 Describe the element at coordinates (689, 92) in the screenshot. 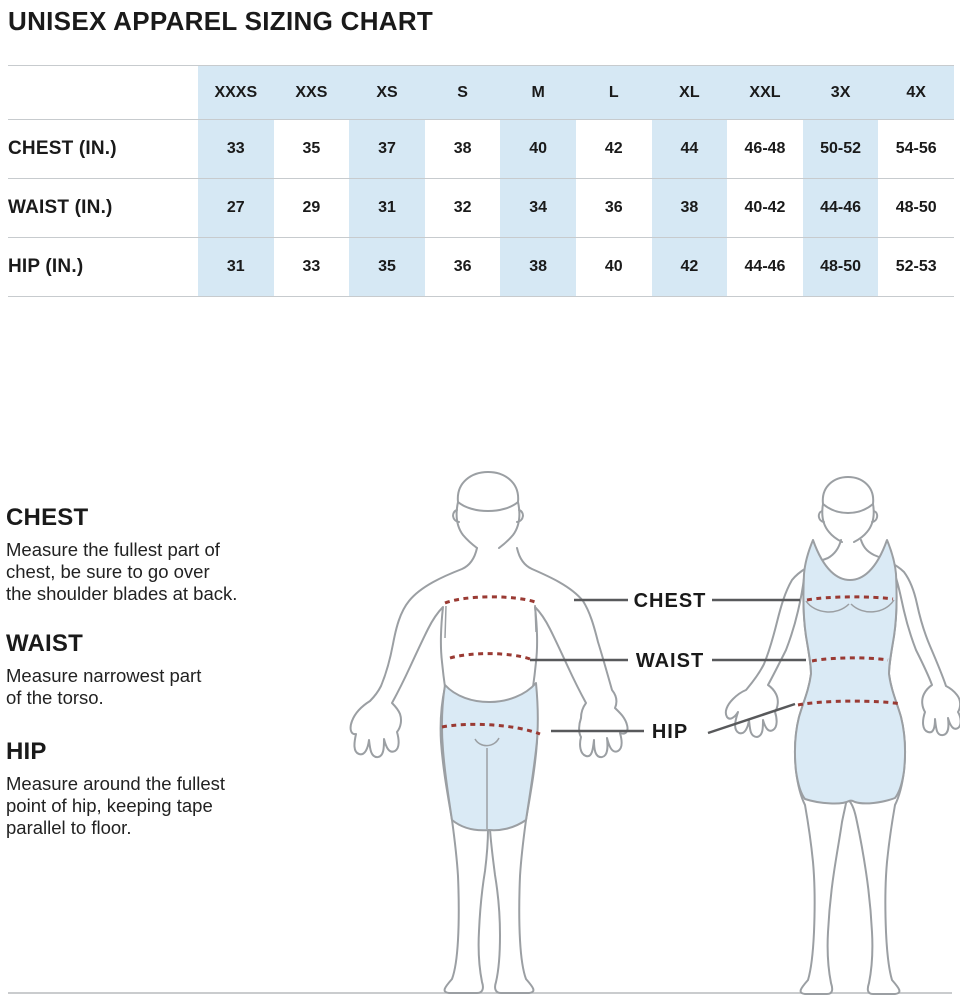

I see `size-col-header: XL` at that location.